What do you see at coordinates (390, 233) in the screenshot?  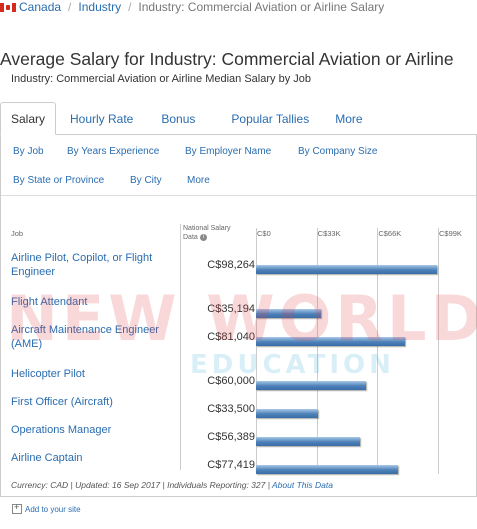 I see `axis-tick-label: C$66K` at bounding box center [390, 233].